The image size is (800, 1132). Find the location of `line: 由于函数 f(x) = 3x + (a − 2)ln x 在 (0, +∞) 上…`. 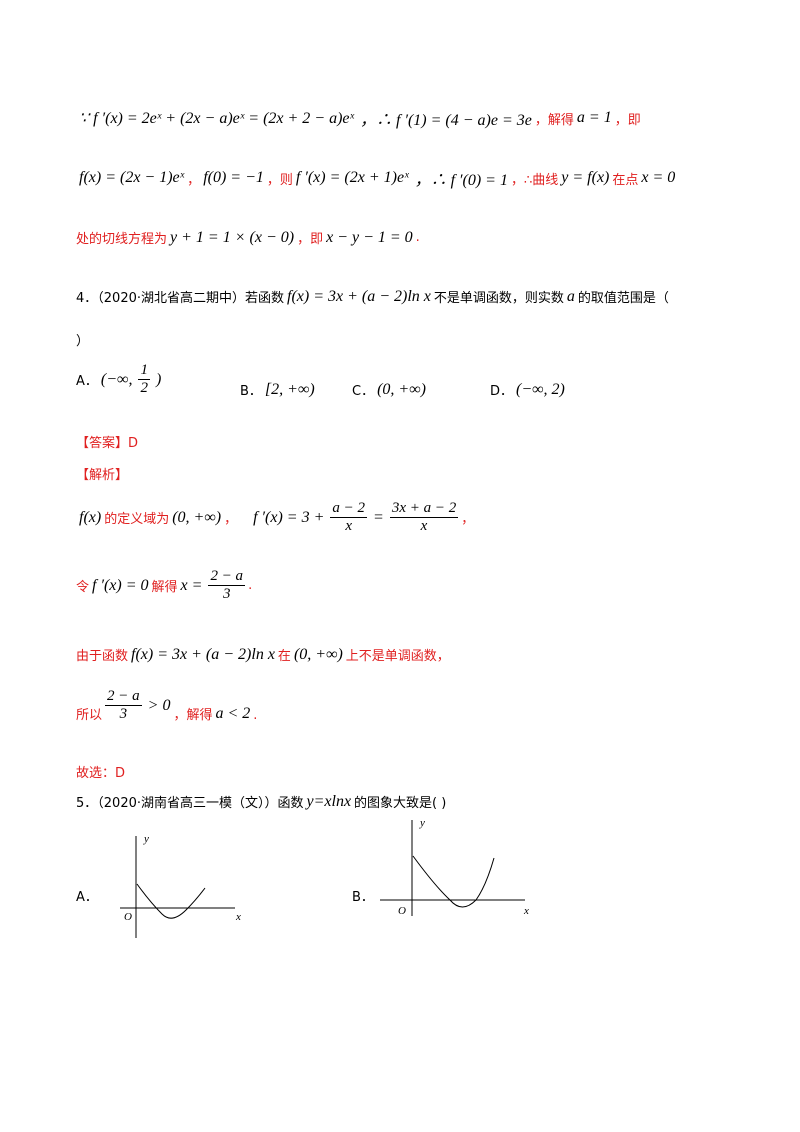

line: 由于函数 f(x) = 3x + (a − 2)ln x 在 (0, +∞) 上… is located at coordinates (263, 655).